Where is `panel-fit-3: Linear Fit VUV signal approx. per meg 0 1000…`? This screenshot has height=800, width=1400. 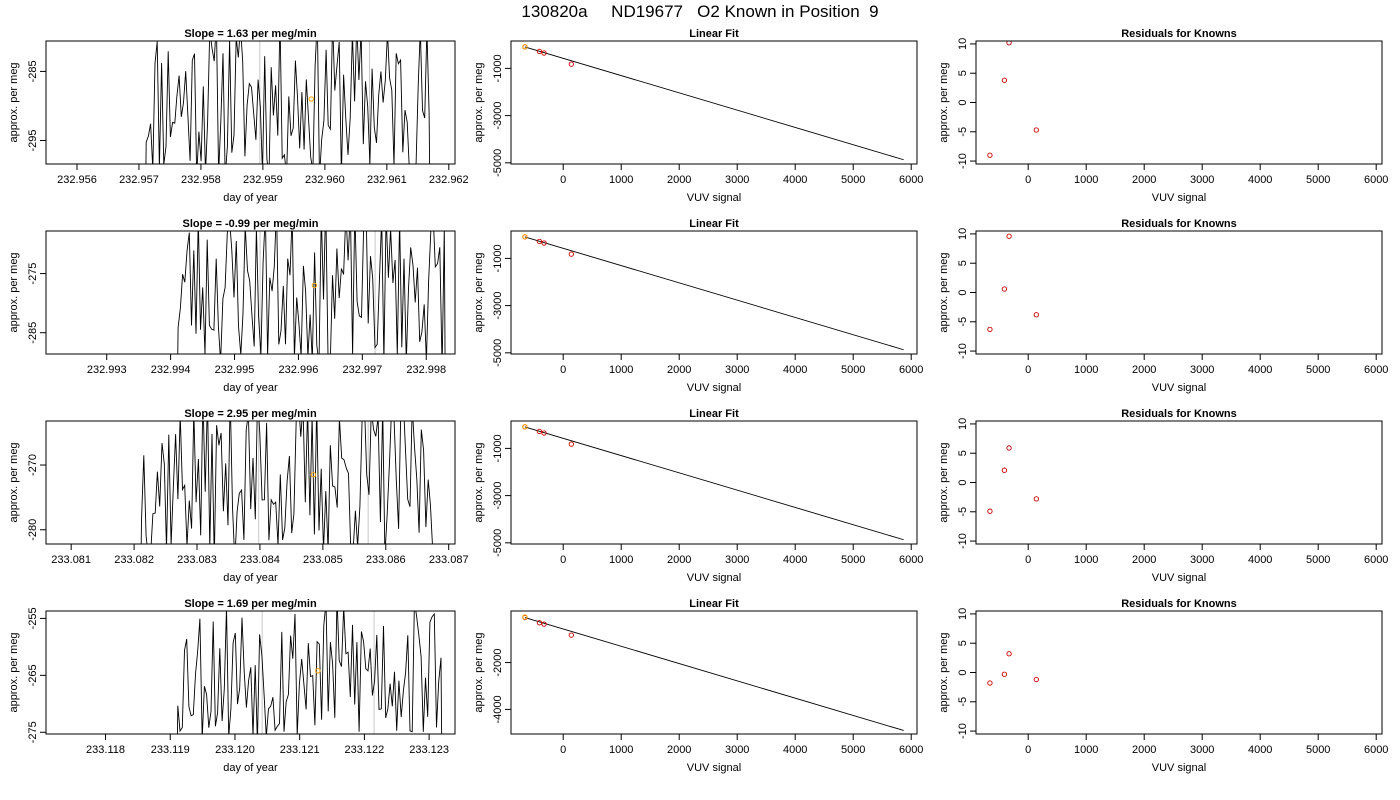
panel-fit-3: Linear Fit VUV signal approx. per meg 0 1000… is located at coordinates (698, 496).